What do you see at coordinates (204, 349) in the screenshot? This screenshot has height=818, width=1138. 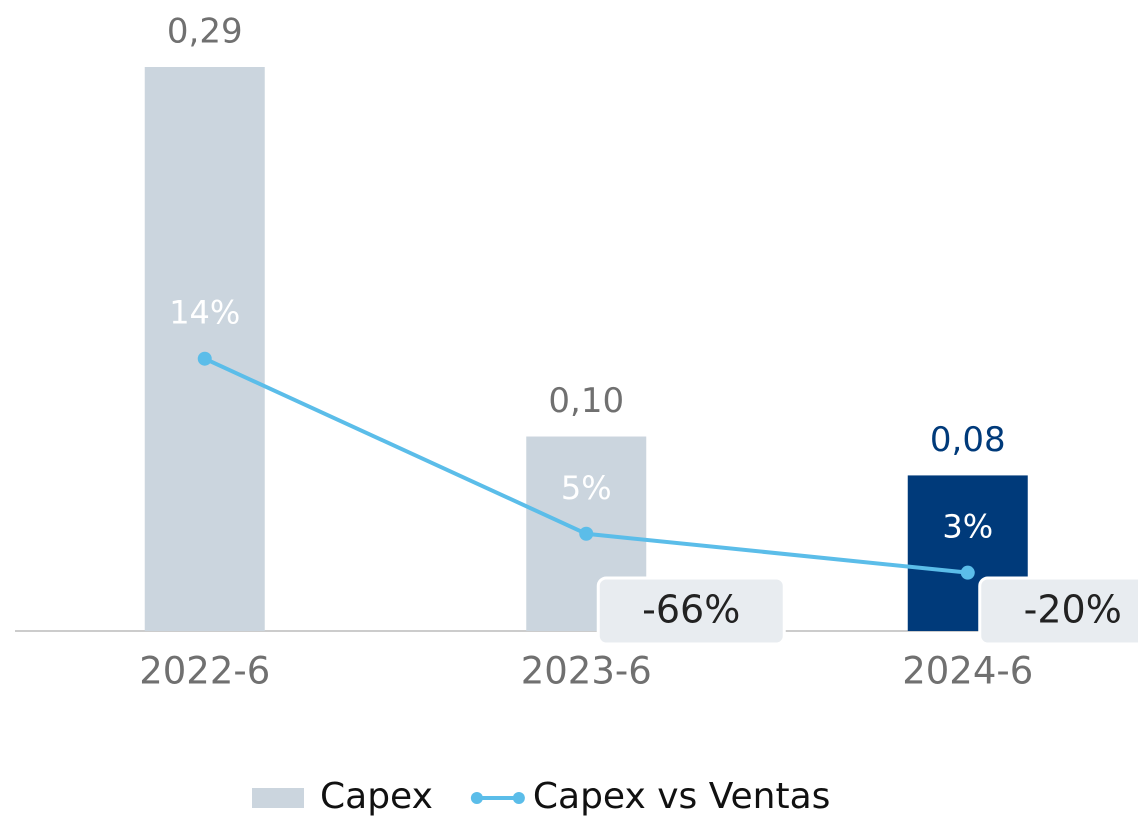 I see `bar` at bounding box center [204, 349].